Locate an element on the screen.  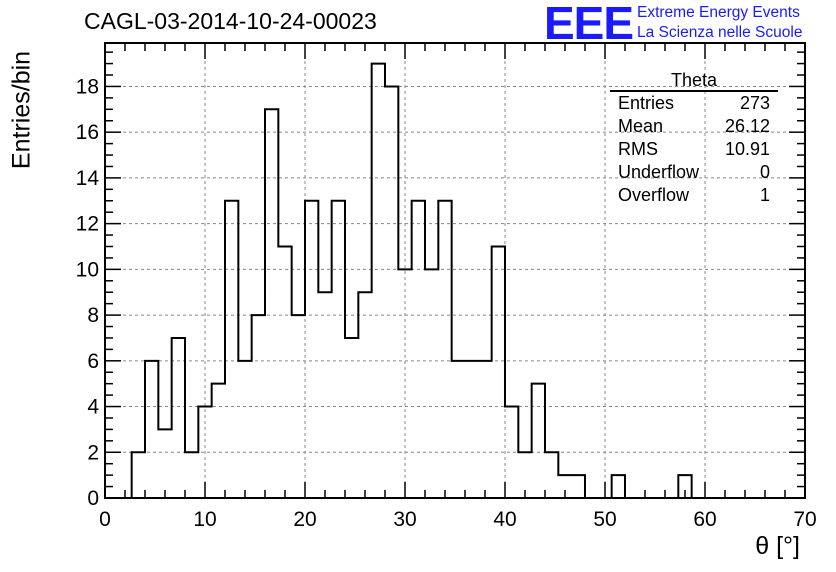
x-tick-label: 30 is located at coordinates (404, 519).